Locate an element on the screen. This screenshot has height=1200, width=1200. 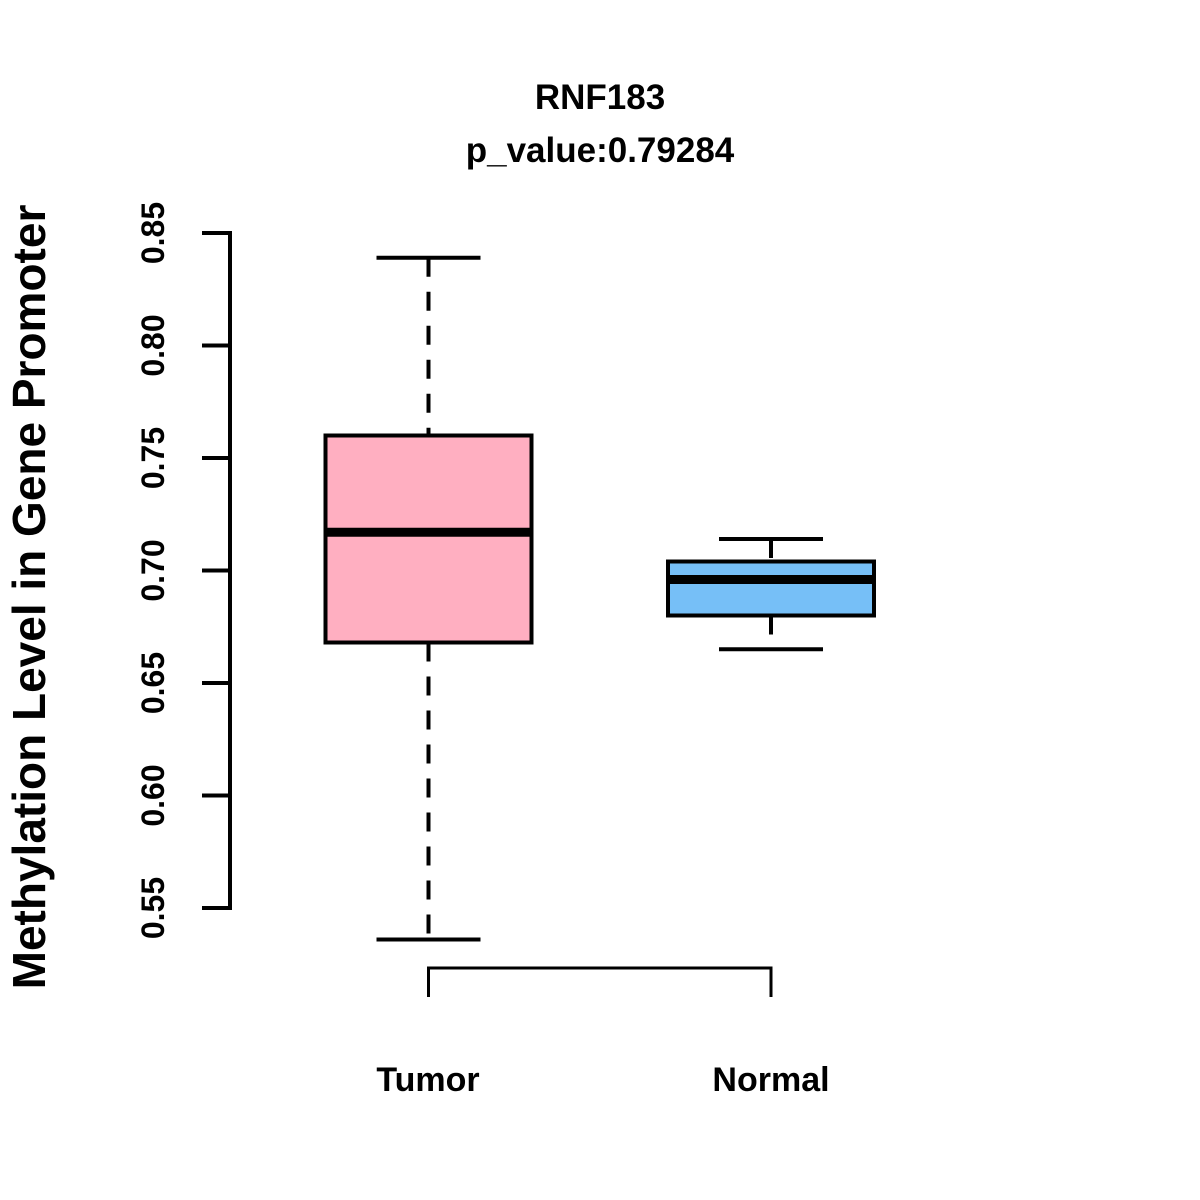
y-axis-label: Methylation Level in Gene Promoter is located at coordinates (29, 597).